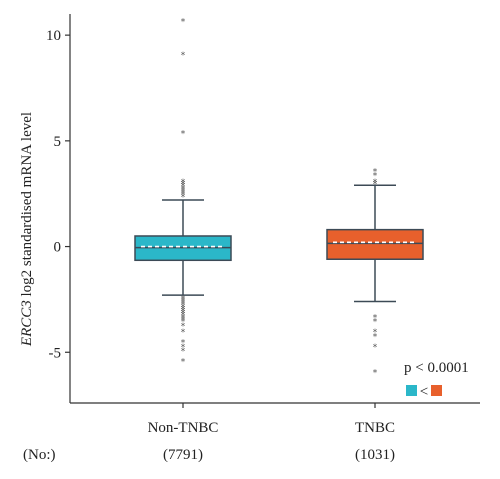 The image size is (500, 479). I want to click on box-non-tnbc: *****************************, so click(183, 192).